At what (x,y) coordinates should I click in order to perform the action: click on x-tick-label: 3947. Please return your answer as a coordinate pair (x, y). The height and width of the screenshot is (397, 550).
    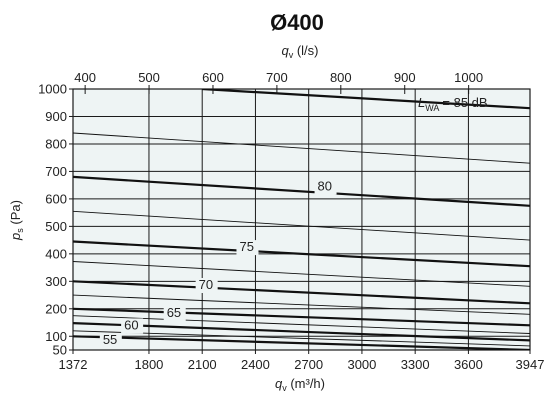
    Looking at the image, I should click on (530, 364).